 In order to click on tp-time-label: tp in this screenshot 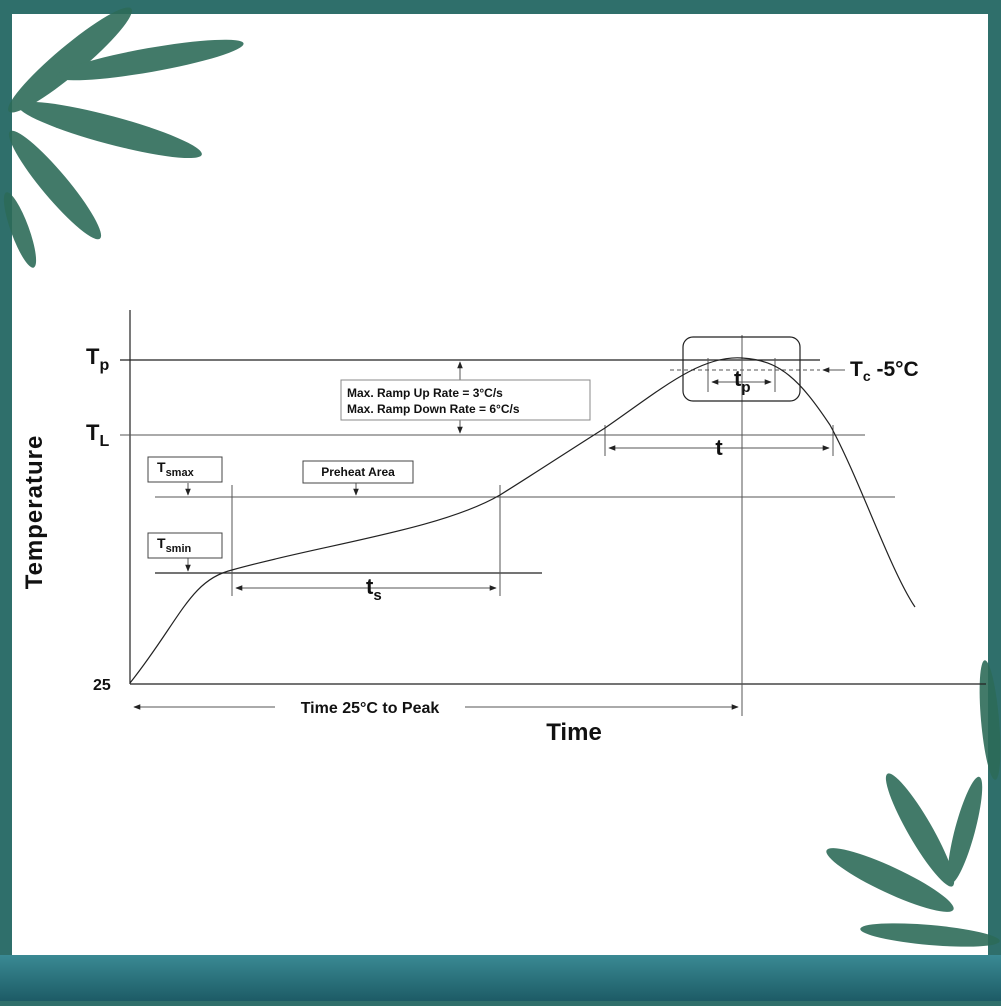, I will do `click(742, 381)`.